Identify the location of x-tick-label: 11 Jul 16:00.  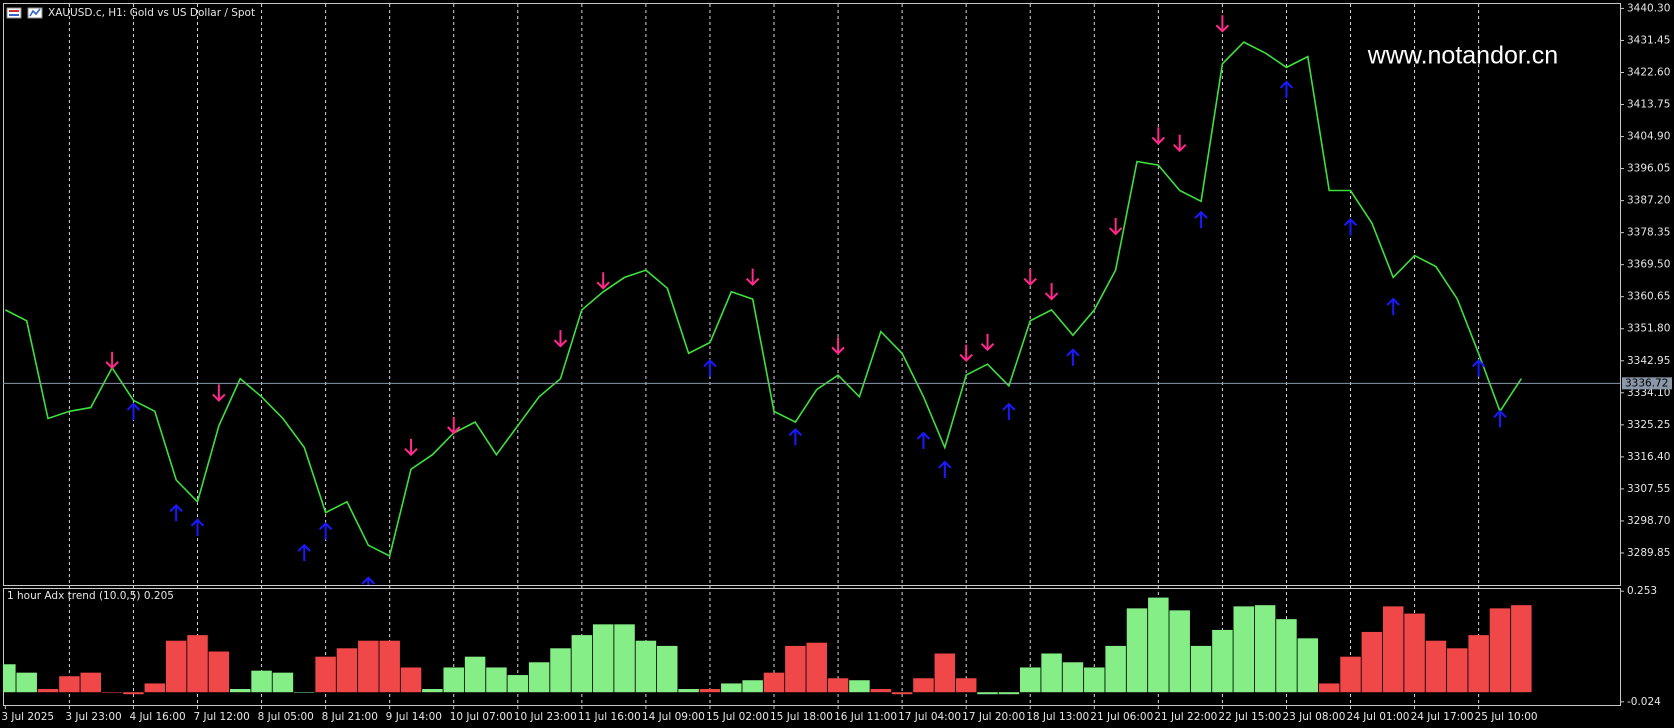
(609, 717).